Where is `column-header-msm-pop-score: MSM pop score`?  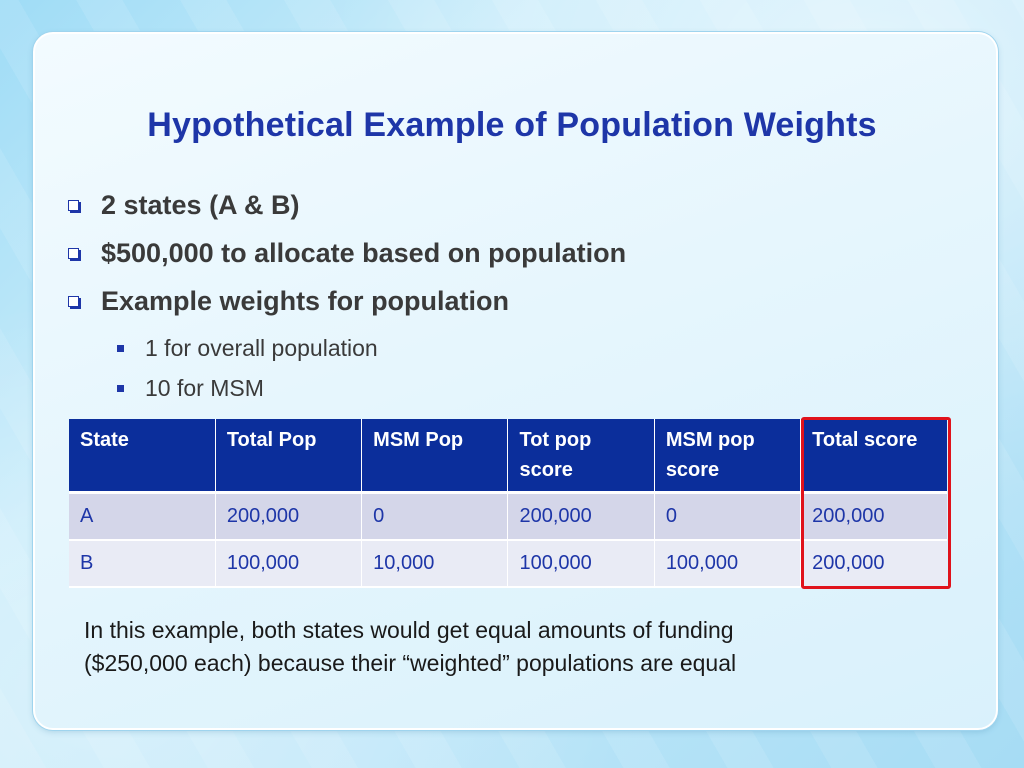
column-header-msm-pop-score: MSM pop score is located at coordinates (728, 456).